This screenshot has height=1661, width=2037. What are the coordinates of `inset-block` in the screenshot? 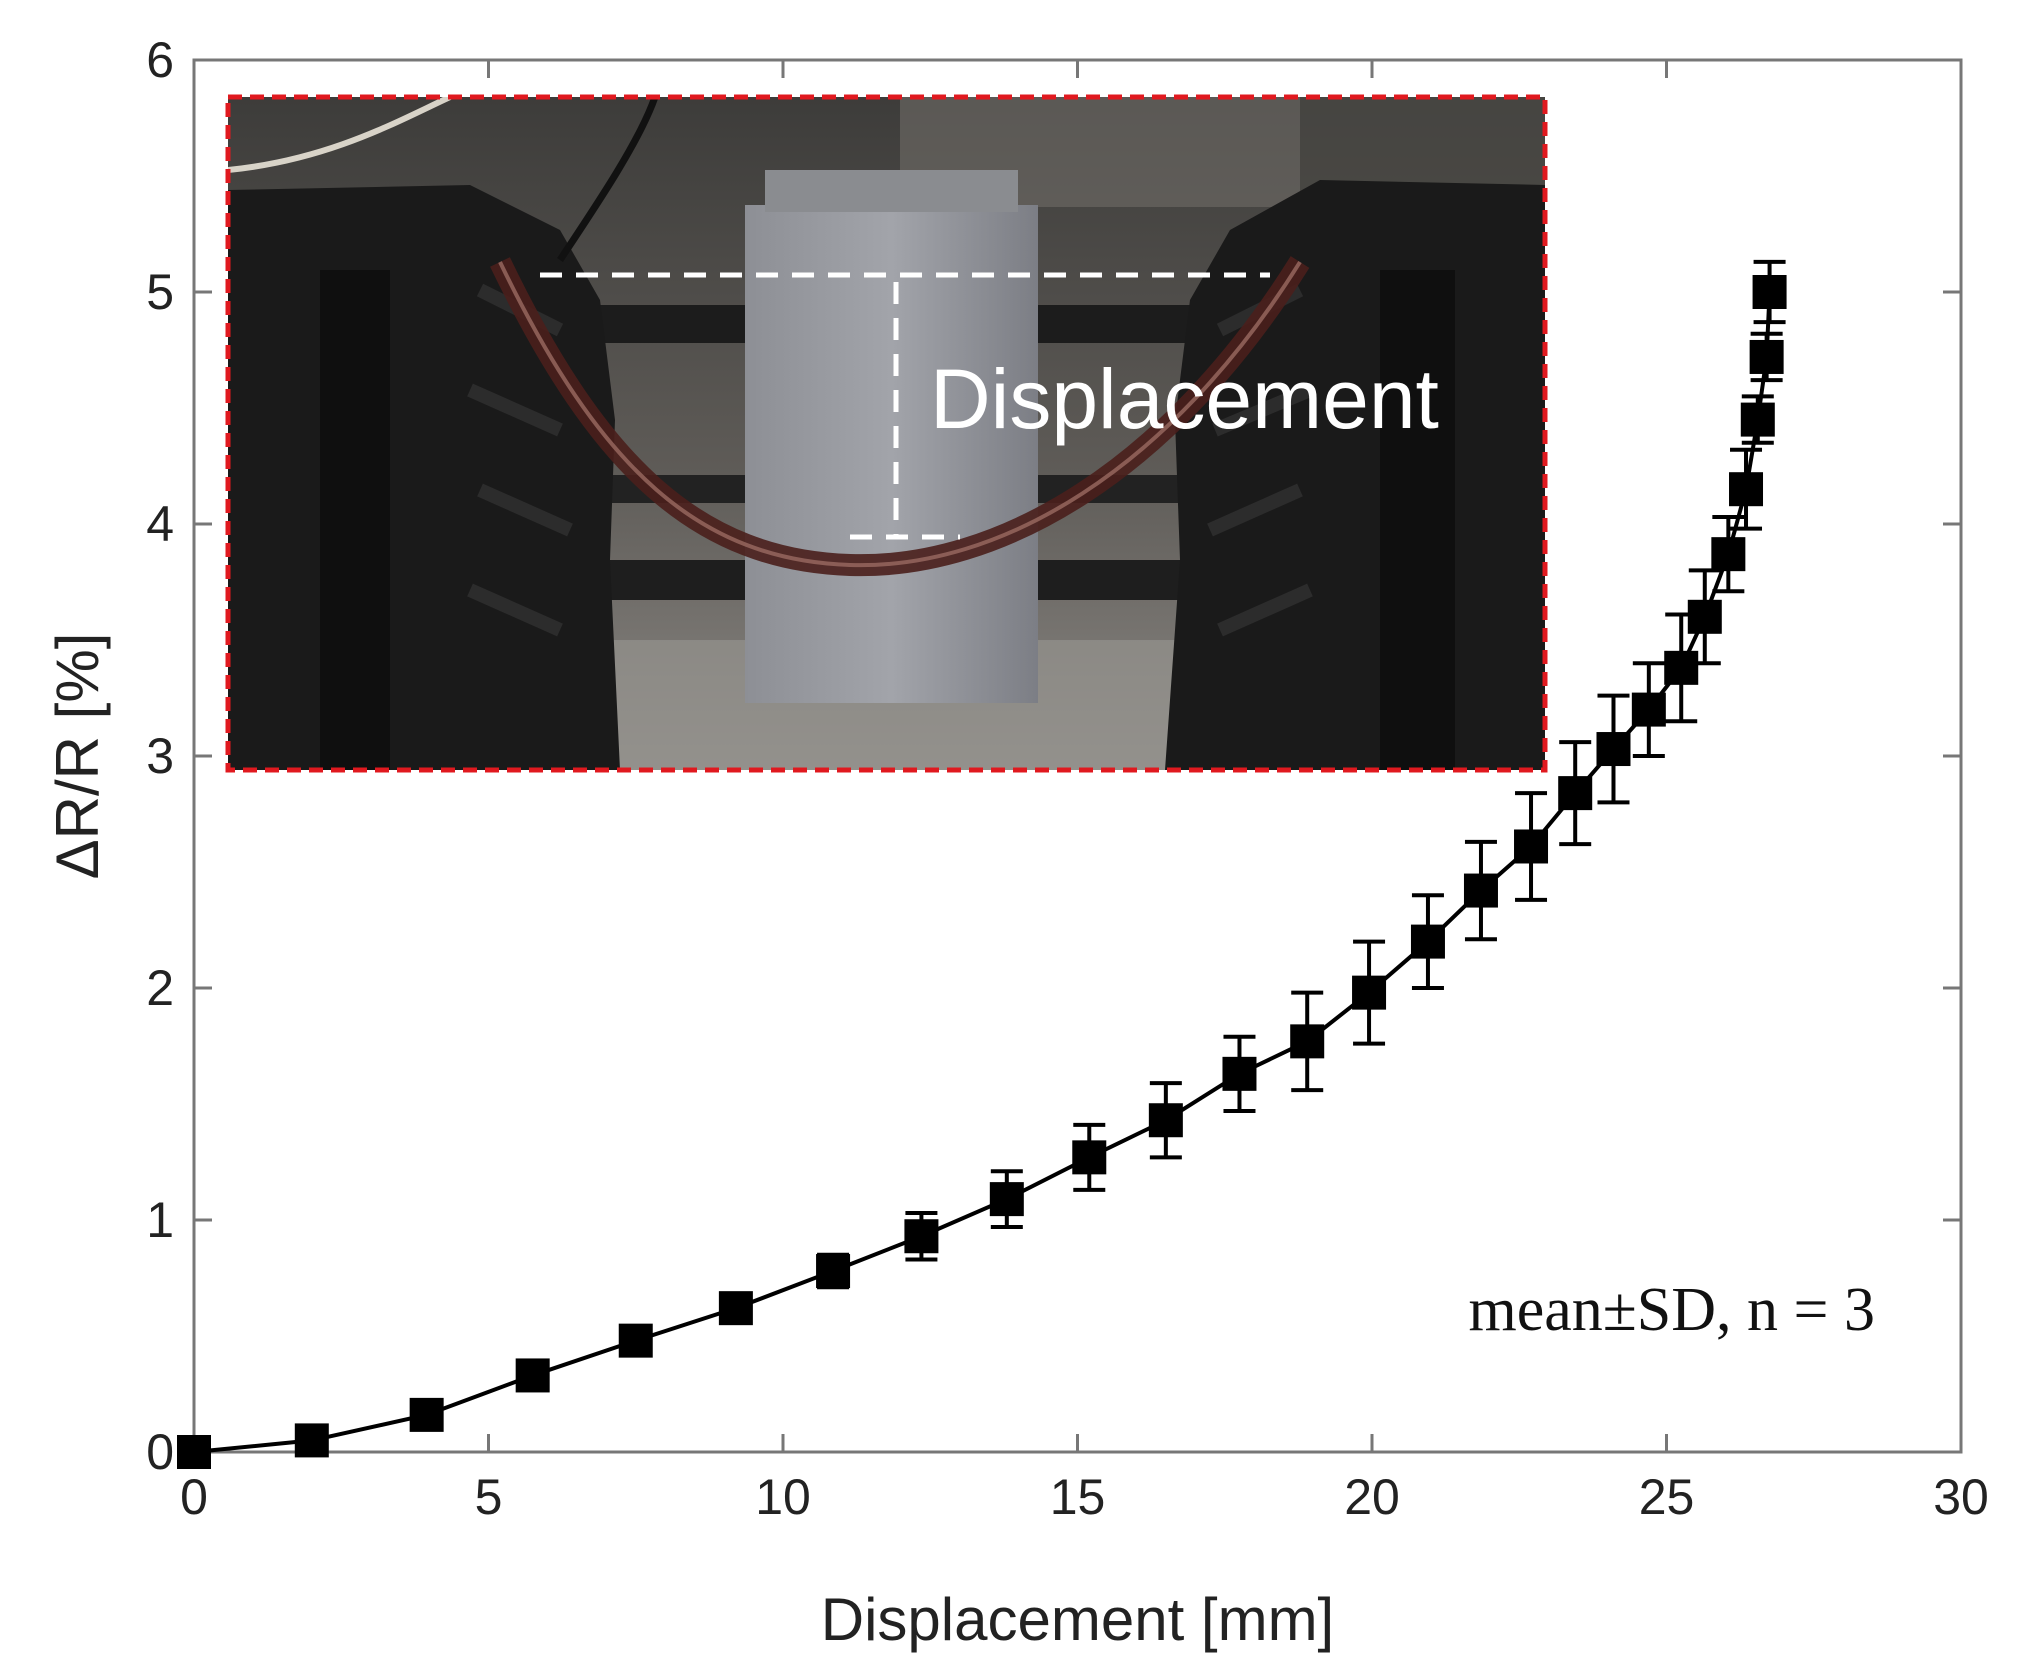 It's located at (891, 454).